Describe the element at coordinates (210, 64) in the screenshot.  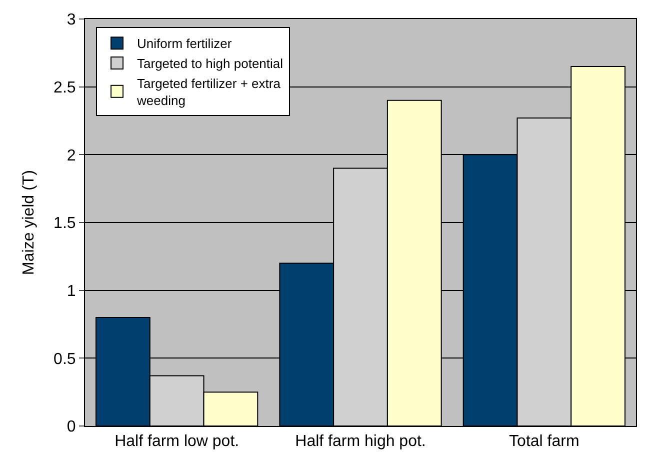
I see `legend-label: Targeted to high potential` at that location.